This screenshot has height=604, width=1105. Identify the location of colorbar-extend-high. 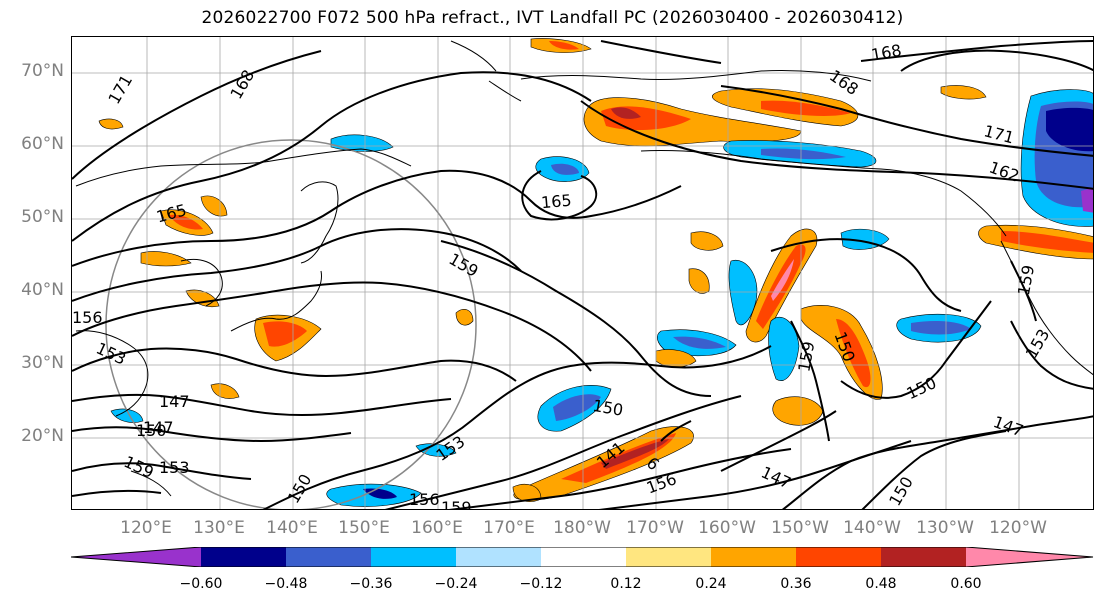
(1029, 557).